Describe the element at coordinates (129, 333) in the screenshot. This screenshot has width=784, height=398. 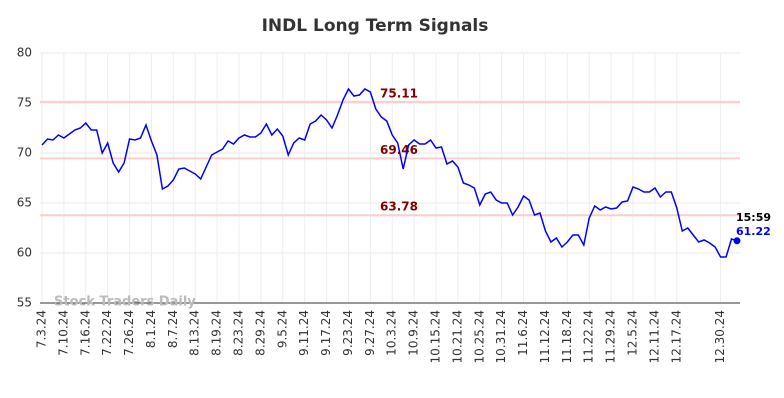
I see `x-tick-label: 7.26.24` at that location.